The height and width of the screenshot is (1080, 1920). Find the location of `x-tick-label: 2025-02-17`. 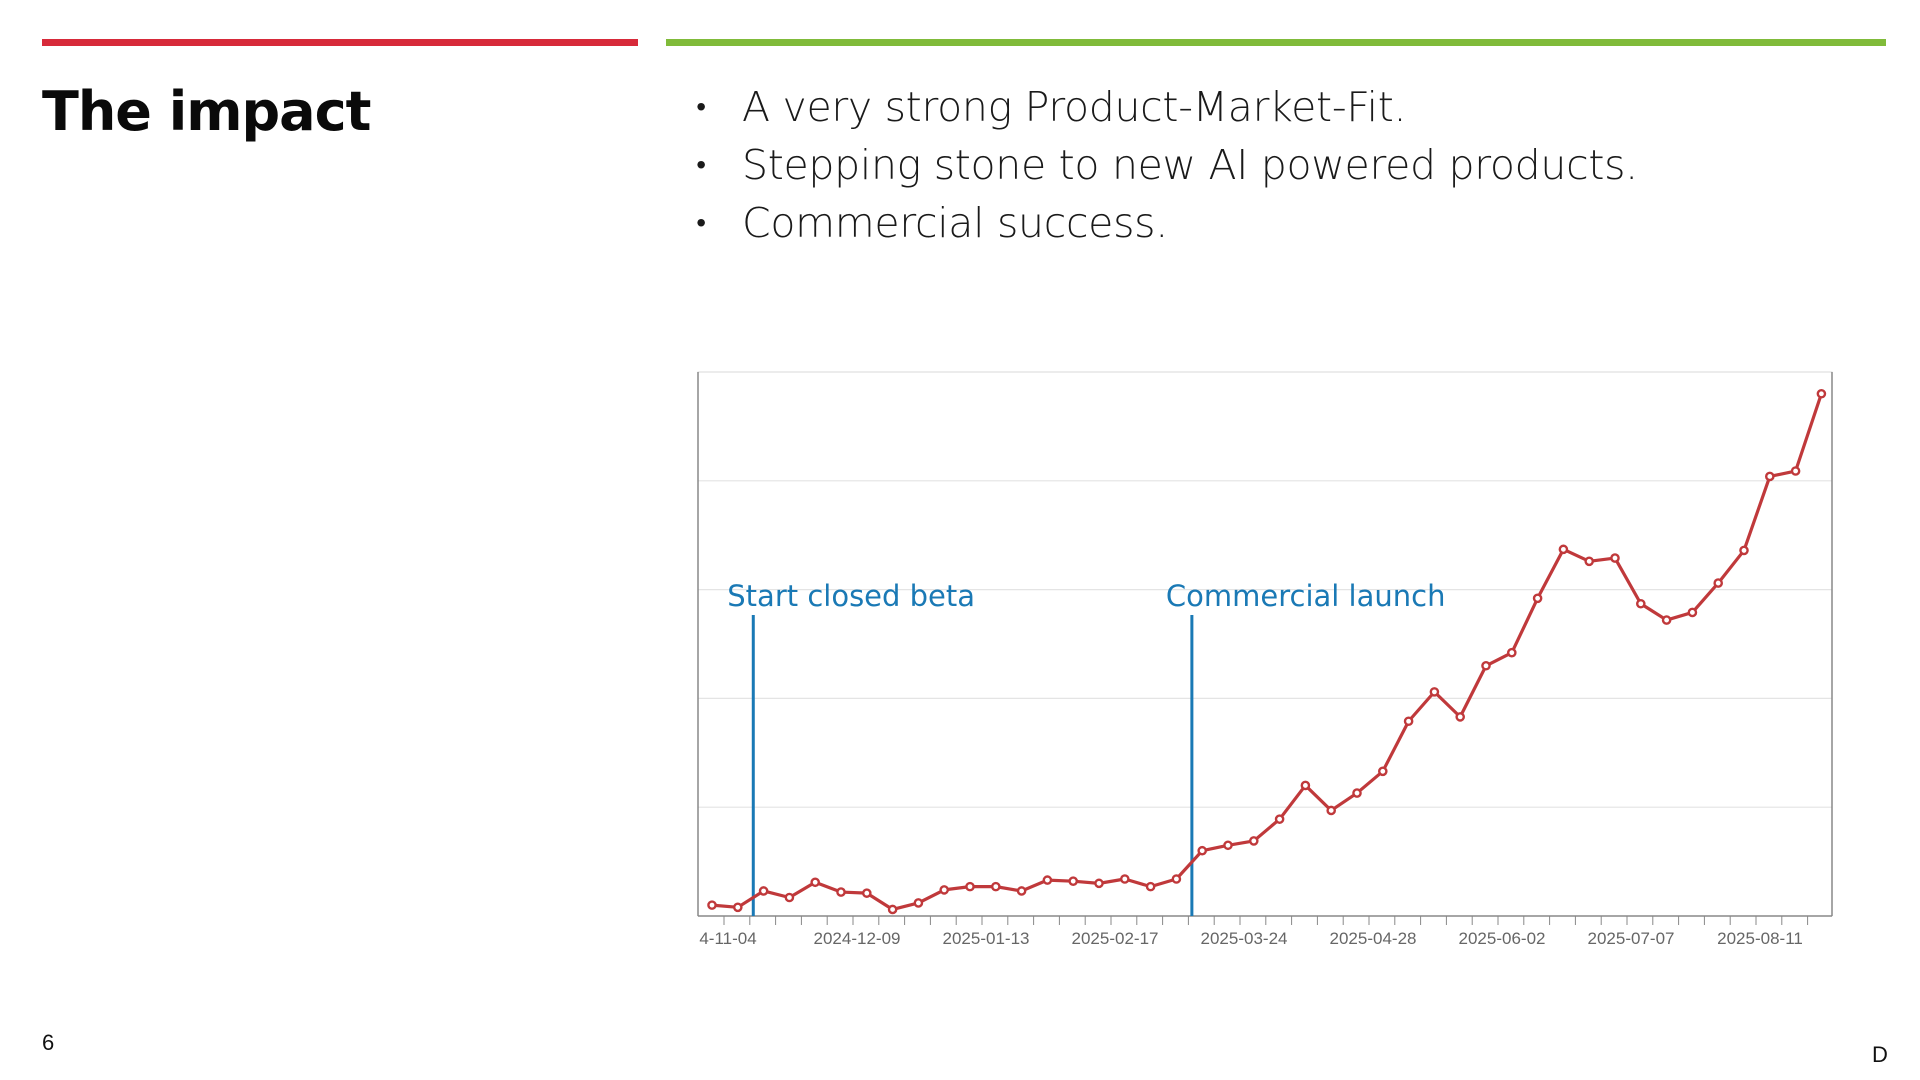

x-tick-label: 2025-02-17 is located at coordinates (1115, 938).